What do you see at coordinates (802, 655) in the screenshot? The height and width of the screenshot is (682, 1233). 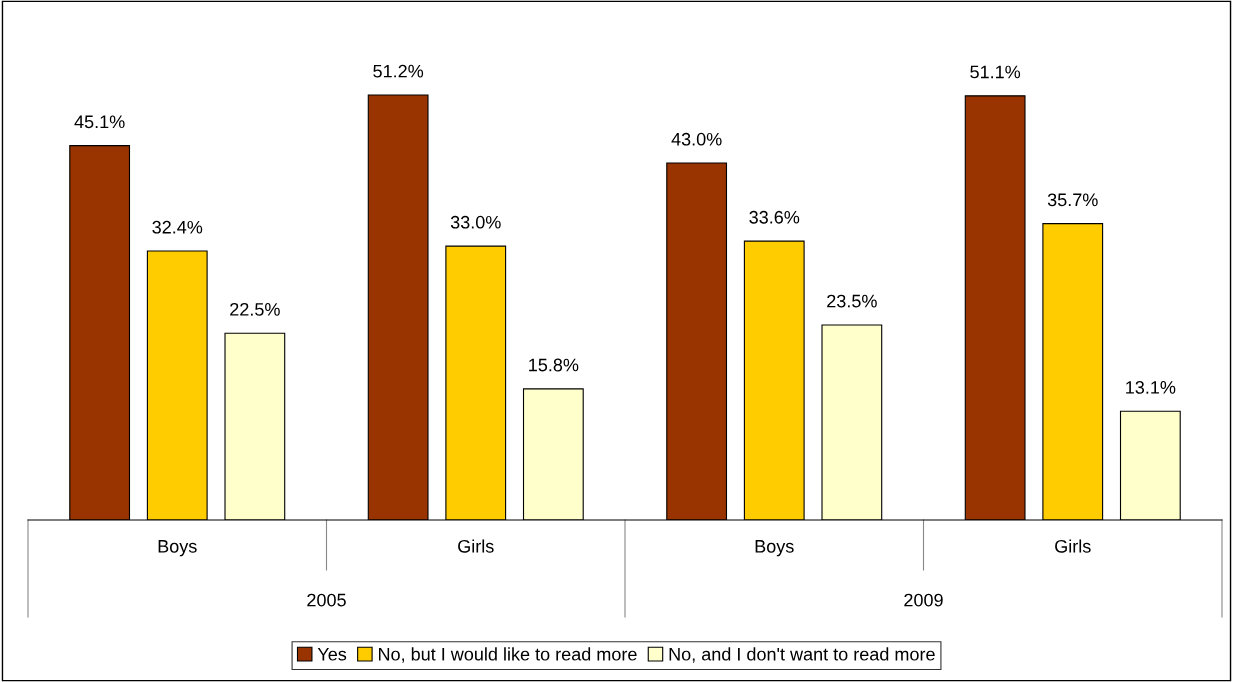 I see `legend-label: No, and I don't want to read more` at bounding box center [802, 655].